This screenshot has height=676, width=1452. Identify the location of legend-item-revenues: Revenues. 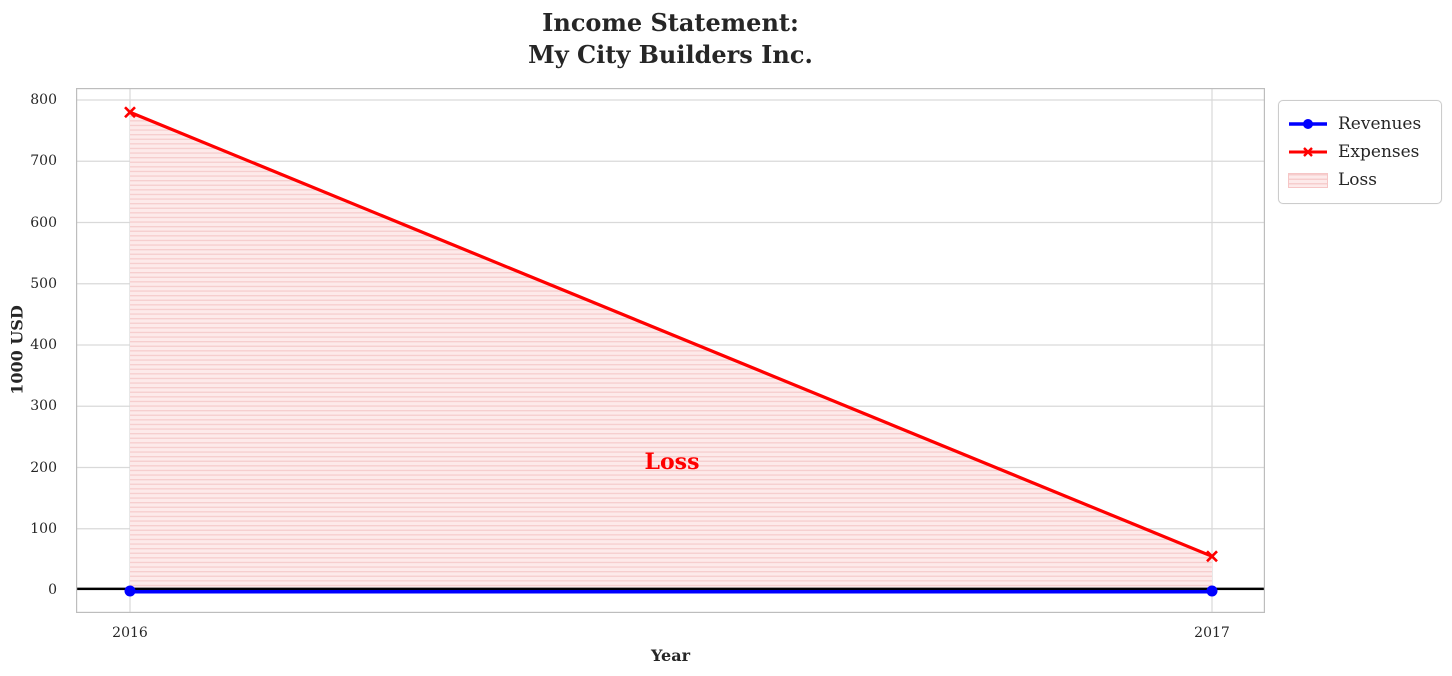
(1359, 124).